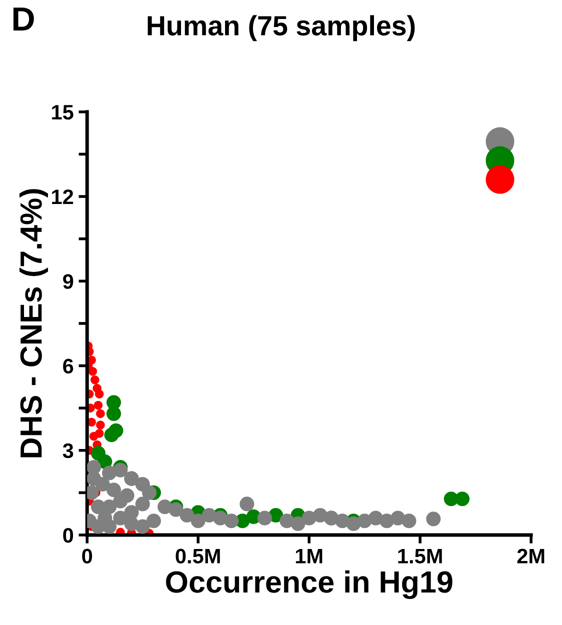 The image size is (562, 625). What do you see at coordinates (530, 556) in the screenshot?
I see `x-tick-label: 2M` at bounding box center [530, 556].